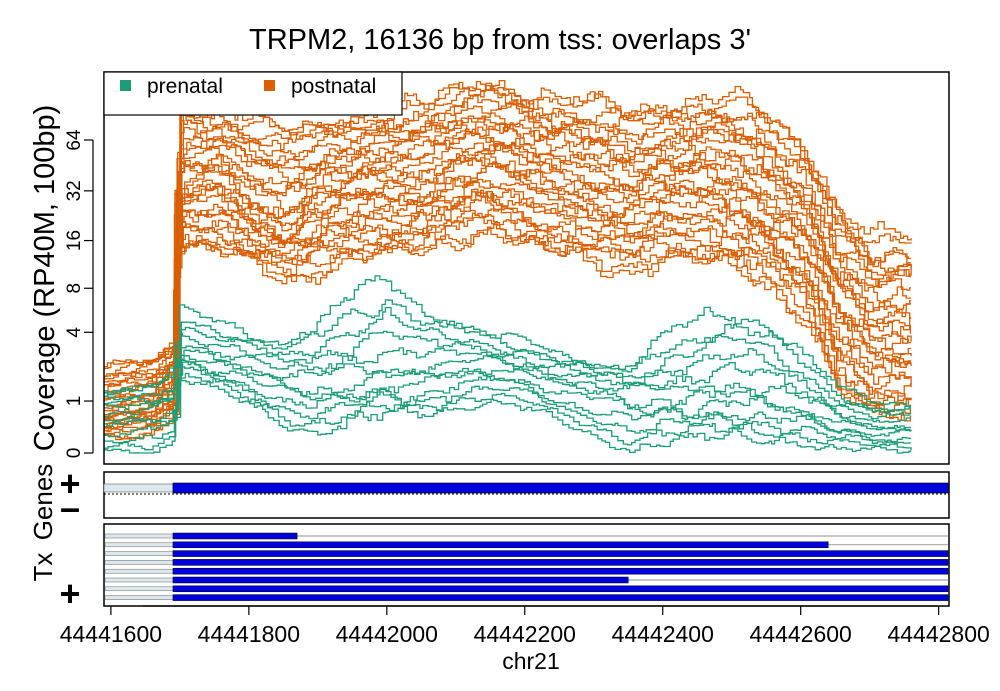  I want to click on y-tick-label: 64, so click(74, 140).